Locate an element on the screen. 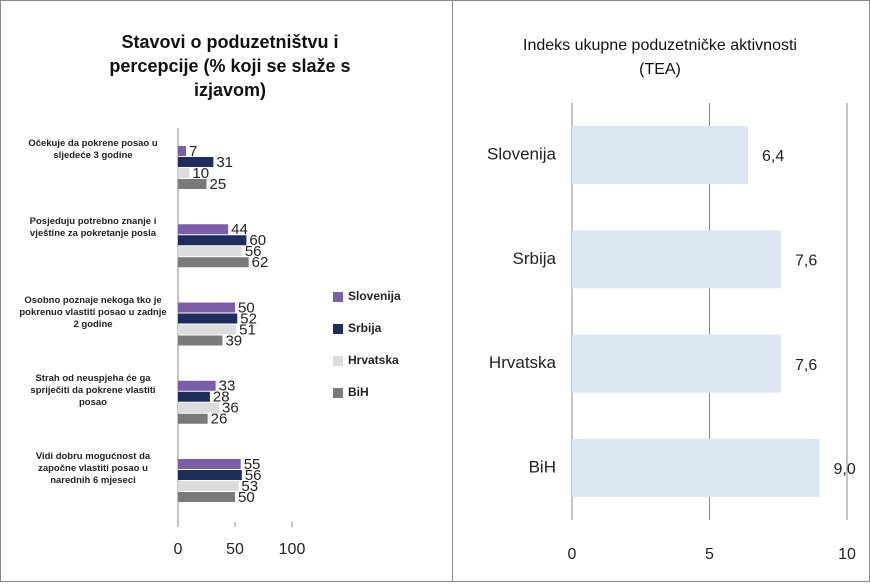  legend-label: Srbija is located at coordinates (365, 328).